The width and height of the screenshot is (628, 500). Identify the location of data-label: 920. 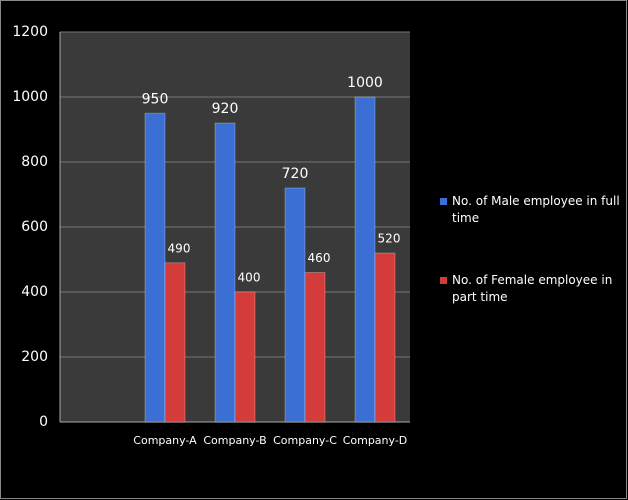
(225, 109).